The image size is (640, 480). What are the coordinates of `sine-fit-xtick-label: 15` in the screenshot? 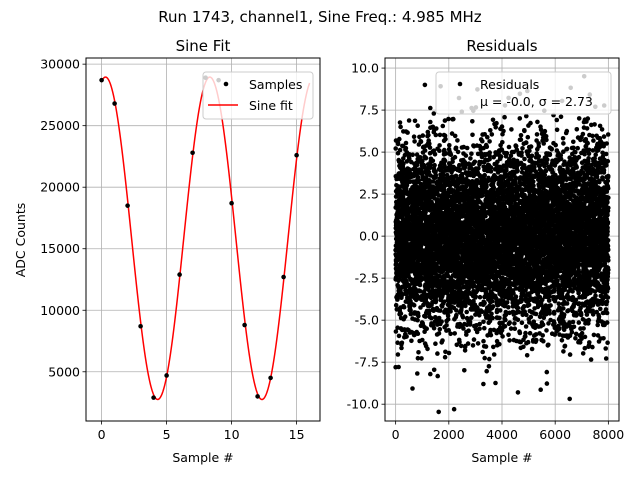 It's located at (297, 434).